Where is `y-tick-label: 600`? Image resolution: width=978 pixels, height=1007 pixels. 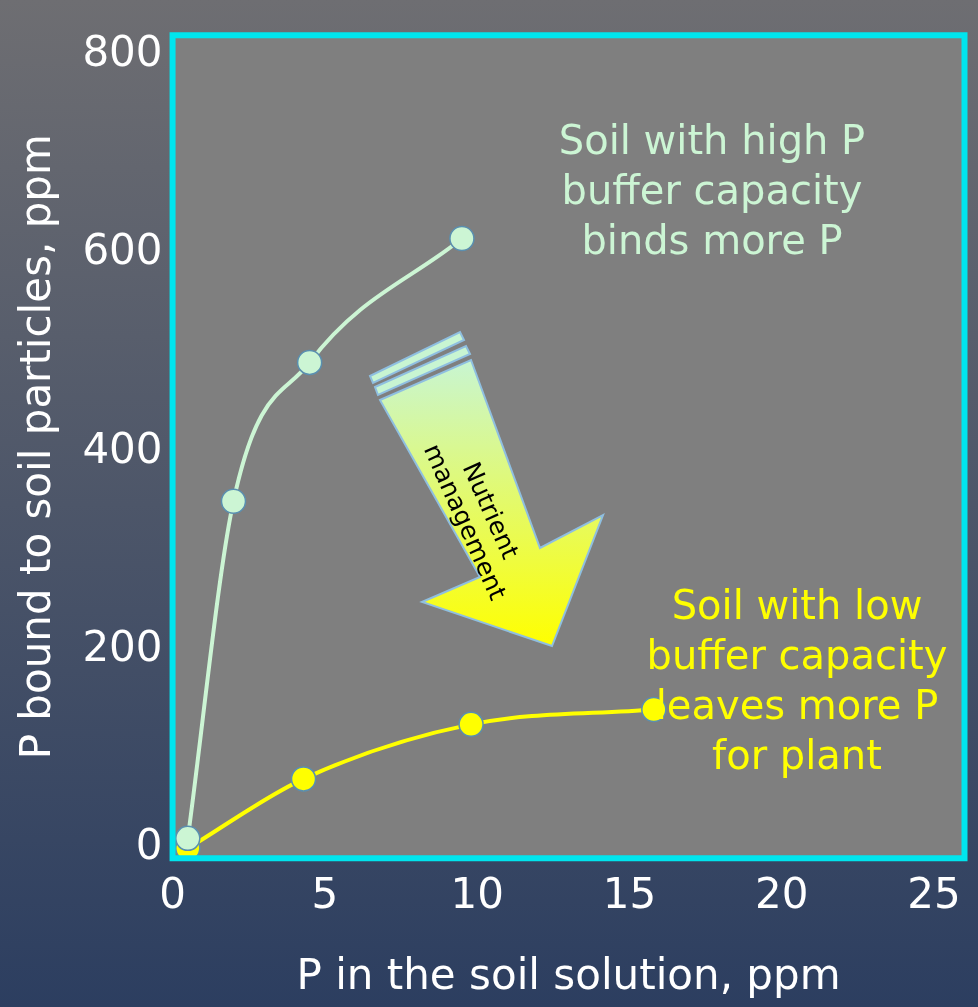
y-tick-label: 600 is located at coordinates (122, 250).